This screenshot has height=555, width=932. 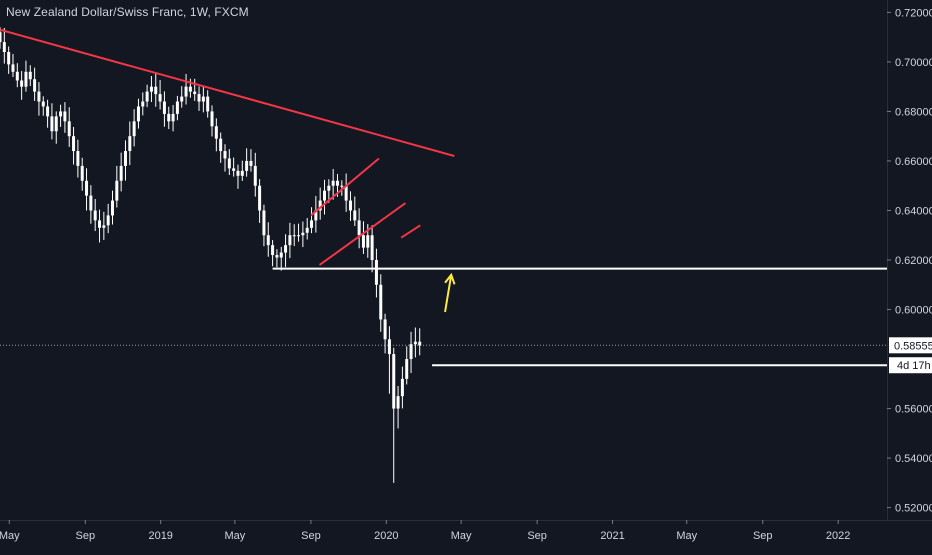 What do you see at coordinates (913, 63) in the screenshot?
I see `y-tick-label: 0.70000` at bounding box center [913, 63].